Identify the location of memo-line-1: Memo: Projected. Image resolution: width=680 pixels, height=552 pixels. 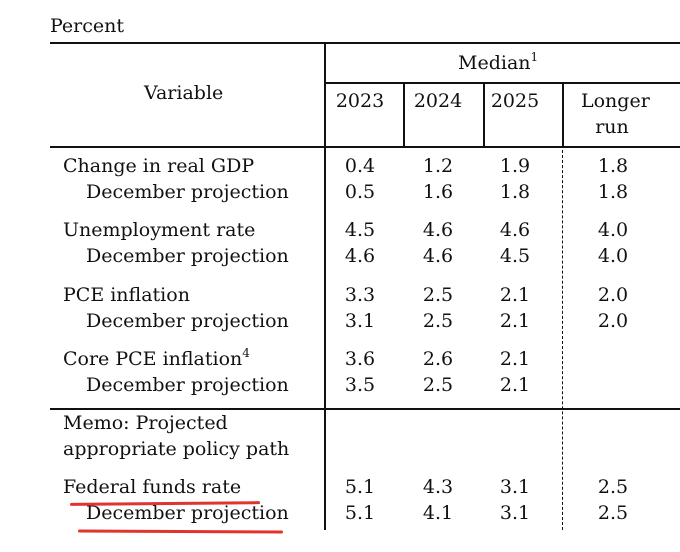
(145, 423).